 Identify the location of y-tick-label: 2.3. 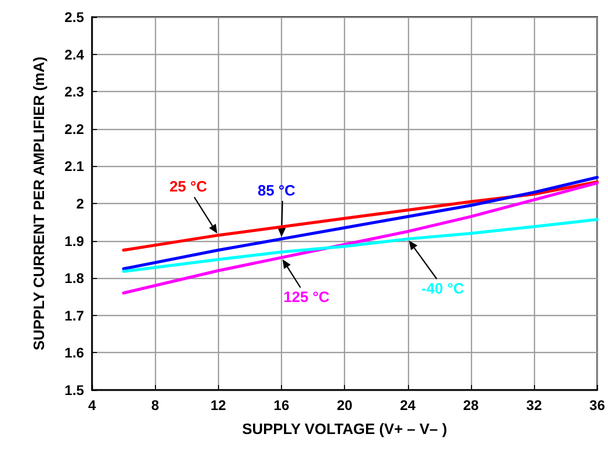
(74, 92).